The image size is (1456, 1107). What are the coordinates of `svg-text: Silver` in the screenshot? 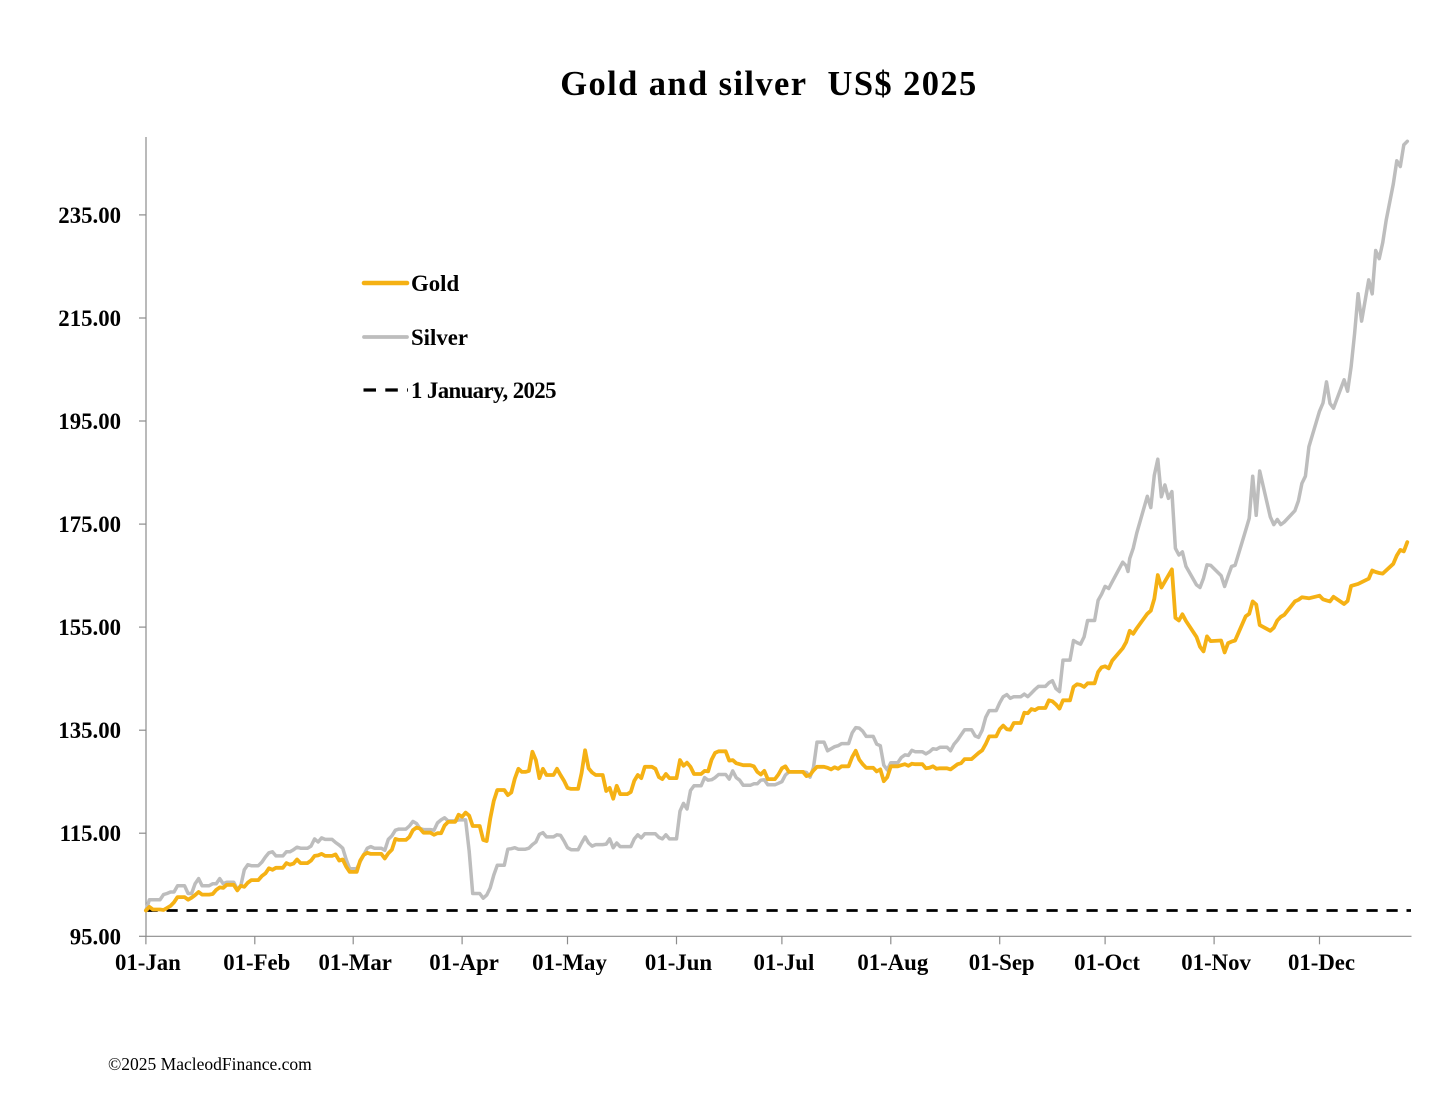 It's located at (439, 337).